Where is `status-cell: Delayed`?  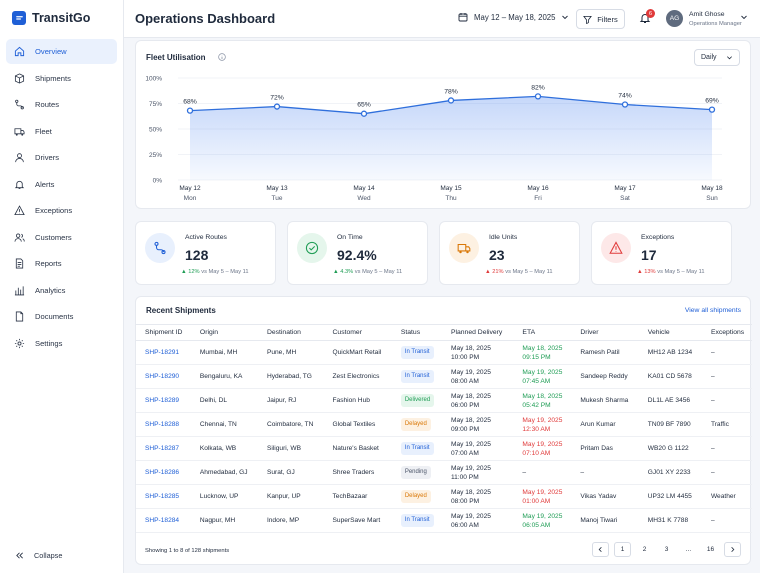 status-cell: Delayed is located at coordinates (416, 496).